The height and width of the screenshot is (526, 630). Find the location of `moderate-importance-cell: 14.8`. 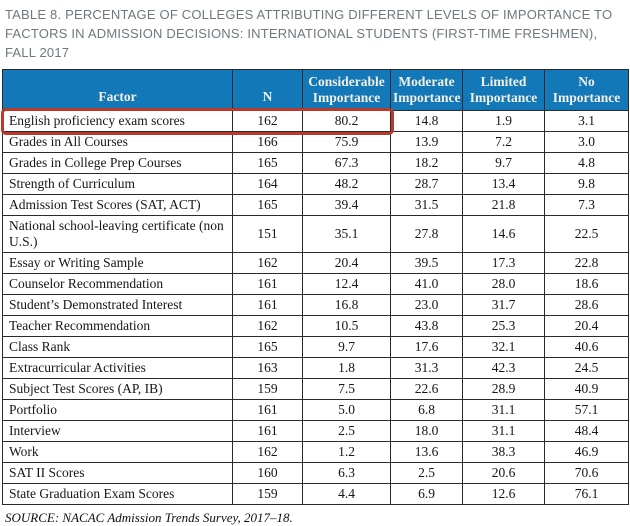

moderate-importance-cell: 14.8 is located at coordinates (426, 121).